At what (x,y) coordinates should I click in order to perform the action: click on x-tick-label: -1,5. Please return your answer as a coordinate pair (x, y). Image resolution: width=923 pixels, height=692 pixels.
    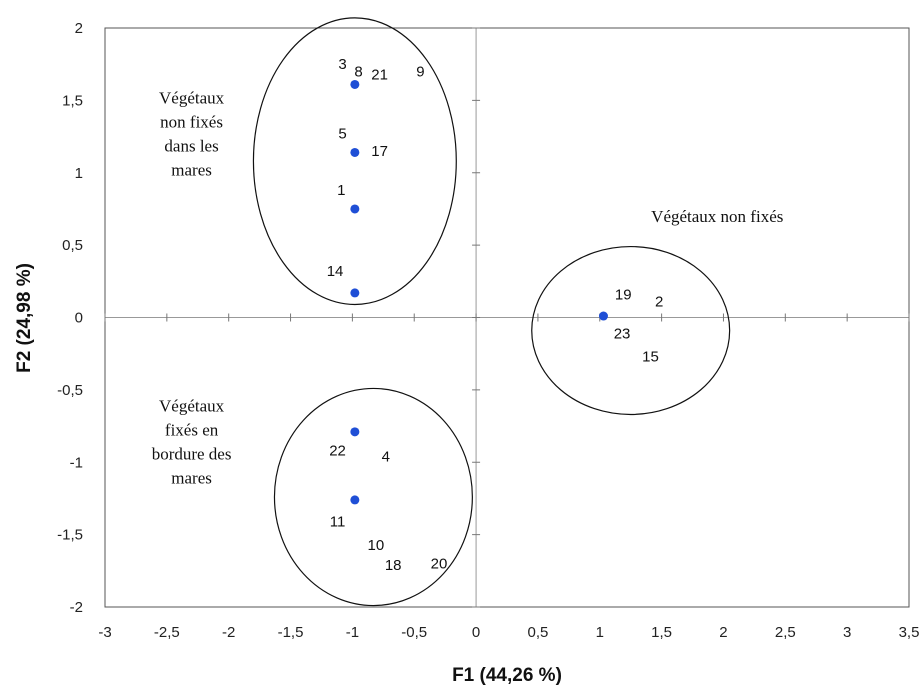
    Looking at the image, I should click on (291, 632).